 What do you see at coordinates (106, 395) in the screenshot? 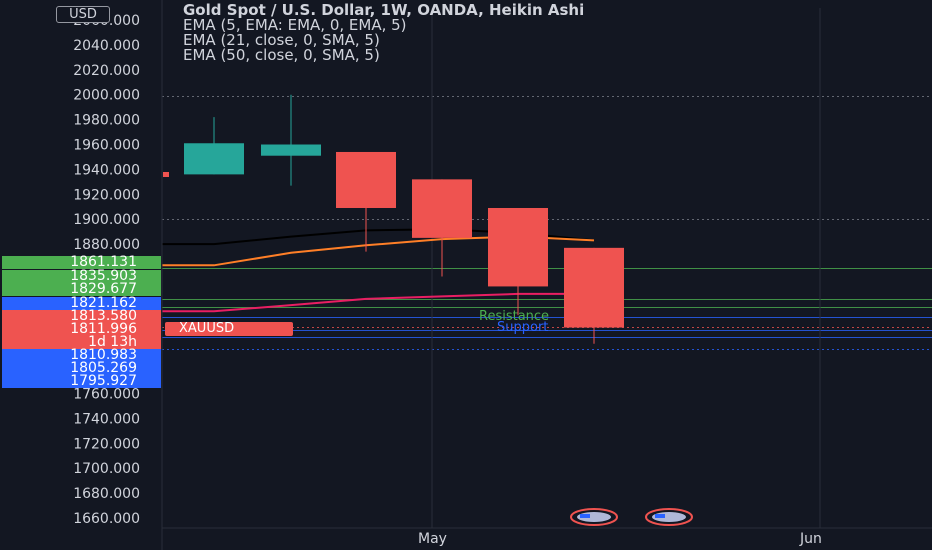
I see `y-tick-label: 1760.000` at bounding box center [106, 395].